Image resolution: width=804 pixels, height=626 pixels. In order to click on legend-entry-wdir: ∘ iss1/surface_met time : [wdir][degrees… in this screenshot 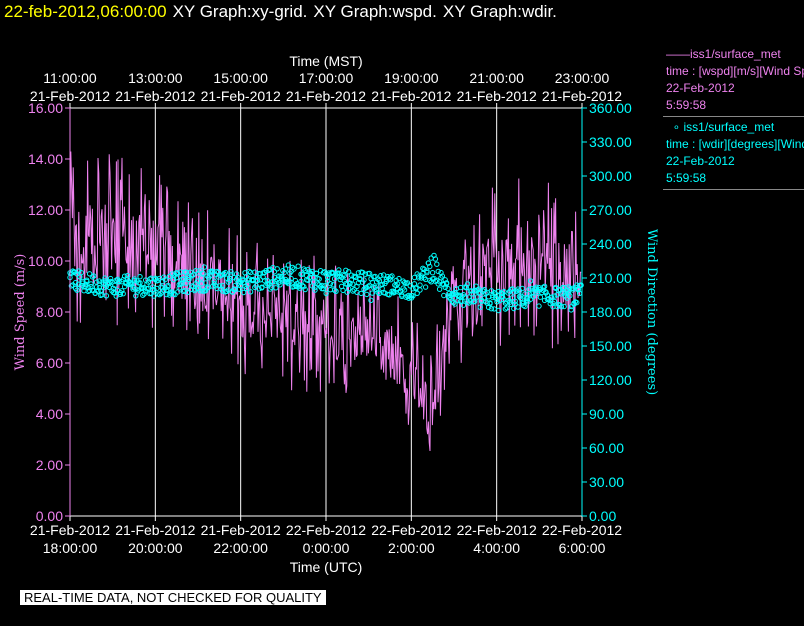, I will do `click(733, 153)`.